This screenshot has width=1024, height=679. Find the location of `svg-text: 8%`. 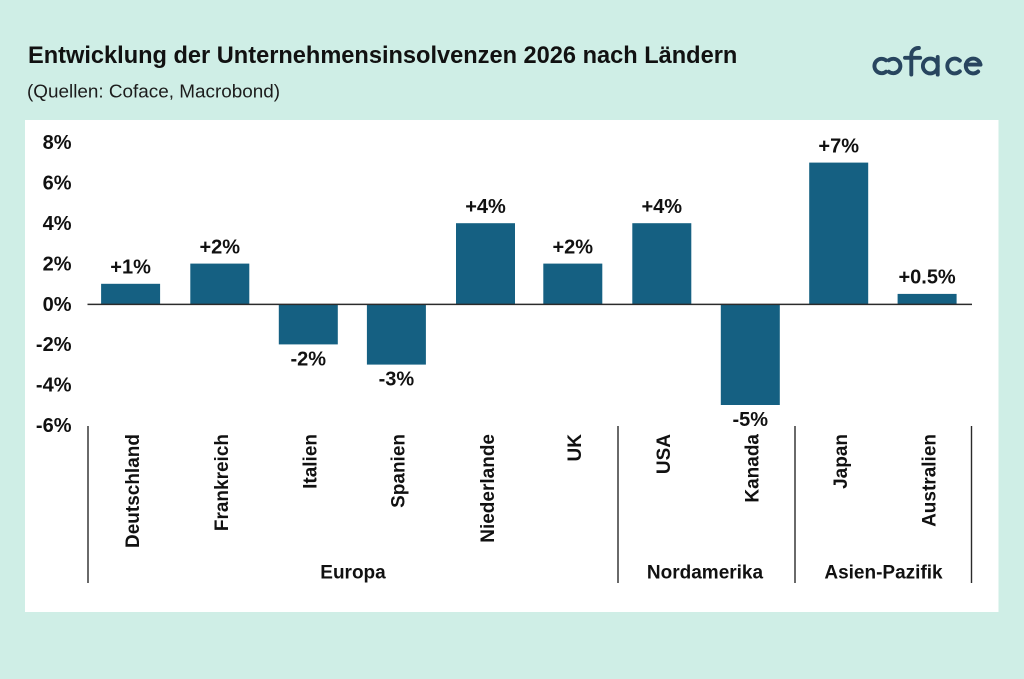

svg-text: 8% is located at coordinates (57, 143).